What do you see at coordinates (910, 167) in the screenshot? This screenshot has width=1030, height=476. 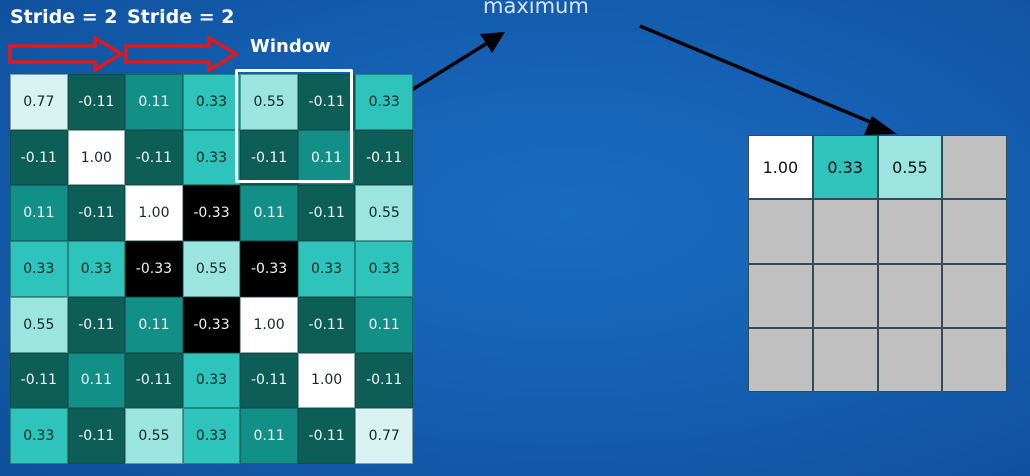 I see `output-cell: 0.55` at bounding box center [910, 167].